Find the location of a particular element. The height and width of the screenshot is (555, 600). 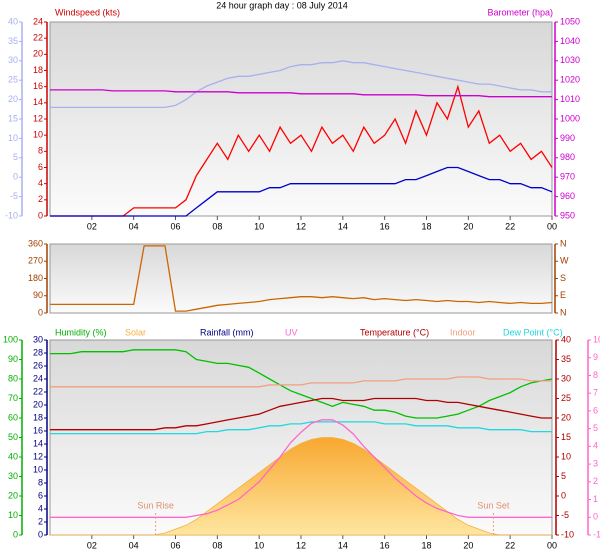

y-tick-label: 7 is located at coordinates (595, 393).